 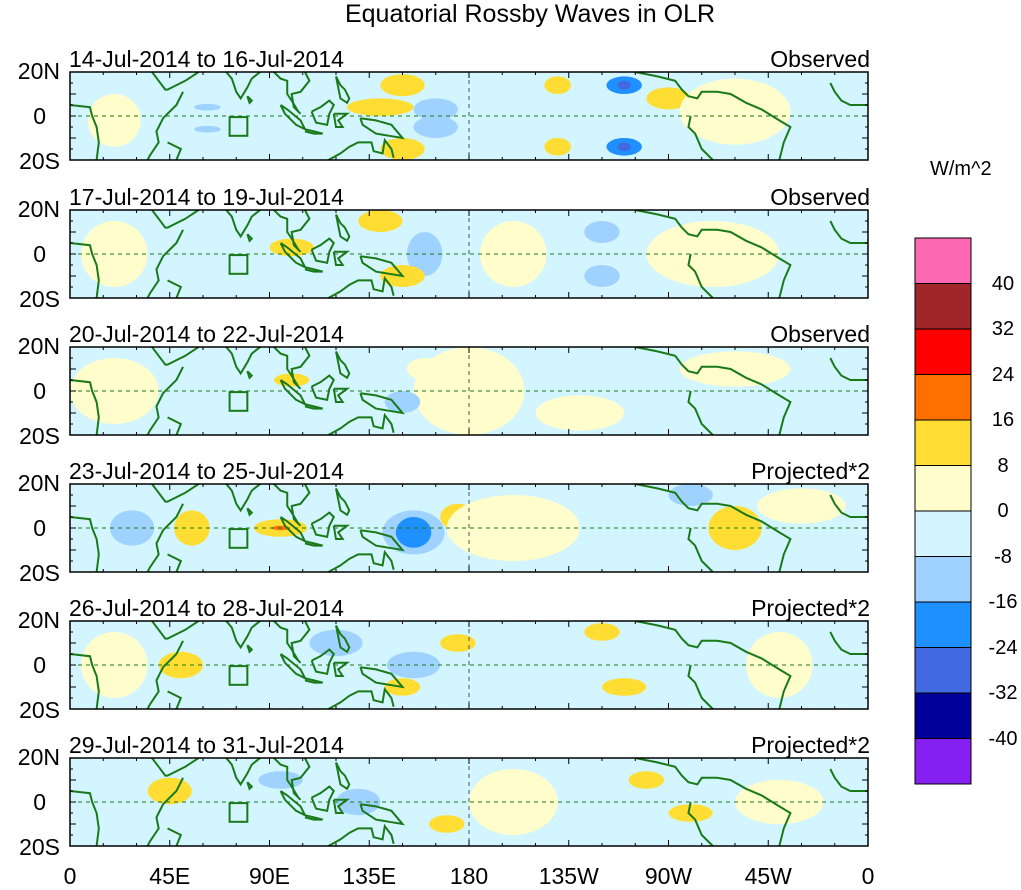 I want to click on x-tick-label: 90E, so click(x=269, y=876).